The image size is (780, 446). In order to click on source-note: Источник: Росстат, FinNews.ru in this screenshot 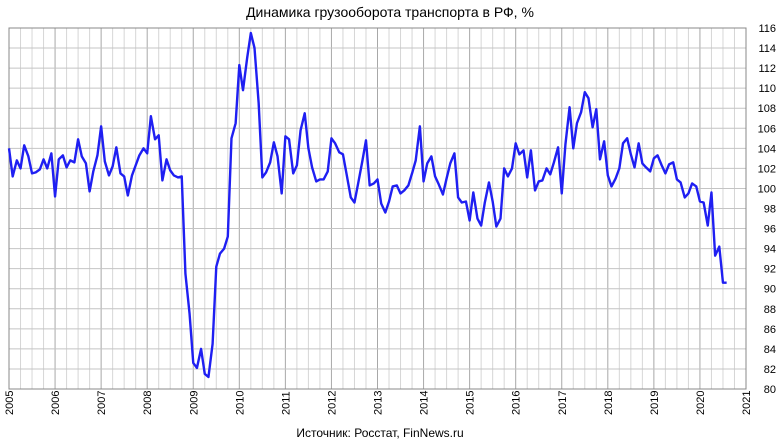, I will do `click(380, 433)`.